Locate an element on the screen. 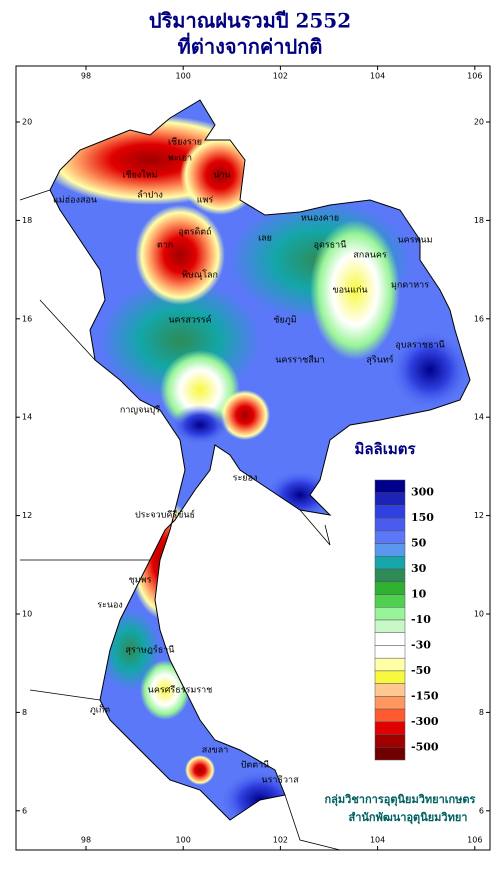  province-label: หนองคาย is located at coordinates (320, 219).